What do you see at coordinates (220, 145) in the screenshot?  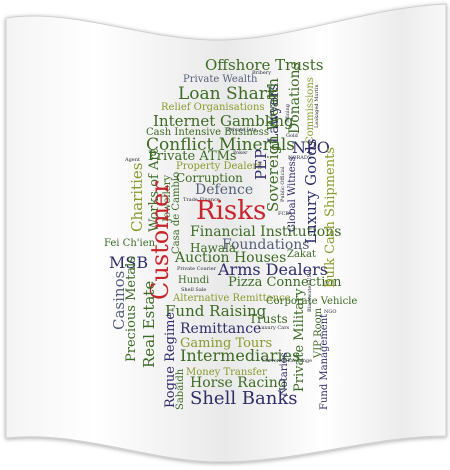 I see `word-conflict-minerals: Conflict Minerals` at bounding box center [220, 145].